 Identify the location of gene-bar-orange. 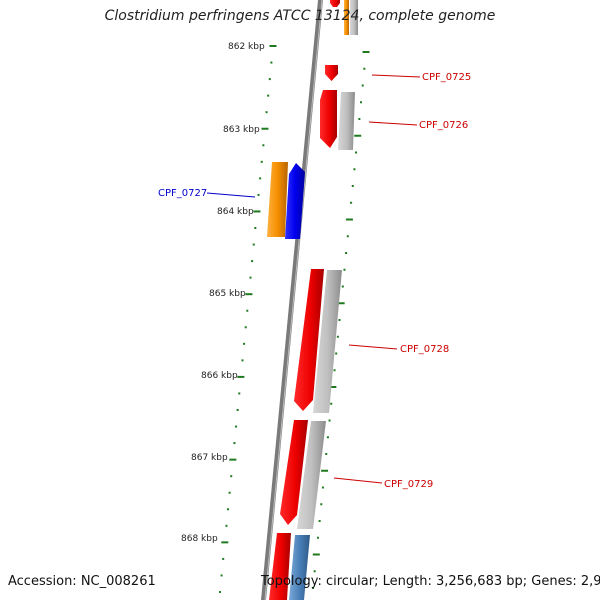
(346, 17).